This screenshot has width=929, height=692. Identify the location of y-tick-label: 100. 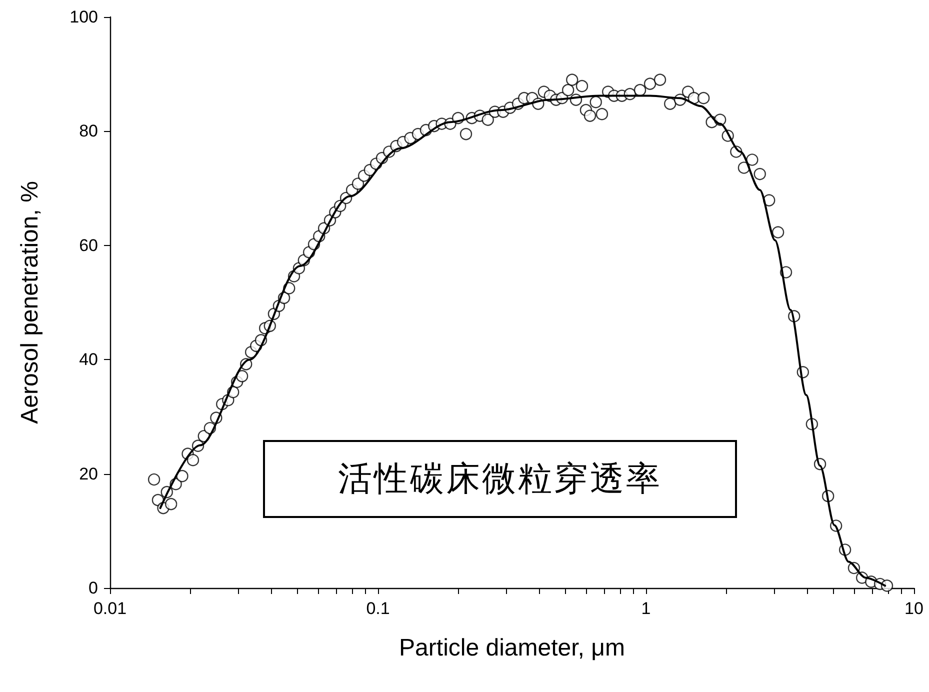
(84, 17).